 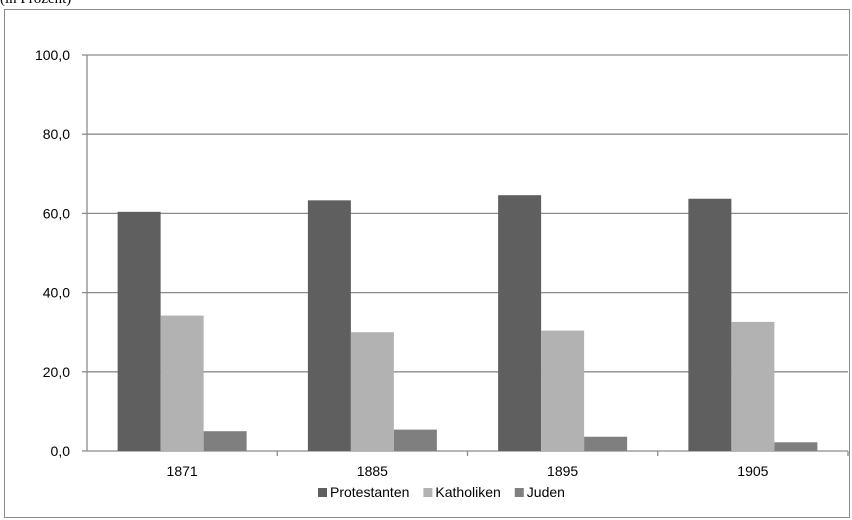 What do you see at coordinates (322, 492) in the screenshot?
I see `legend-swatch-protestanten` at bounding box center [322, 492].